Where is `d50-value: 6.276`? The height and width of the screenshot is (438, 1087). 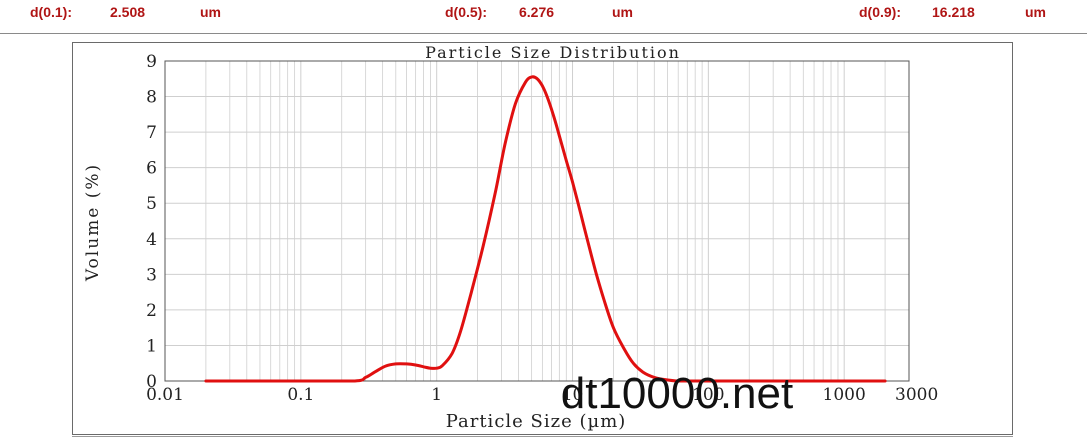
d50-value: 6.276 is located at coordinates (537, 12).